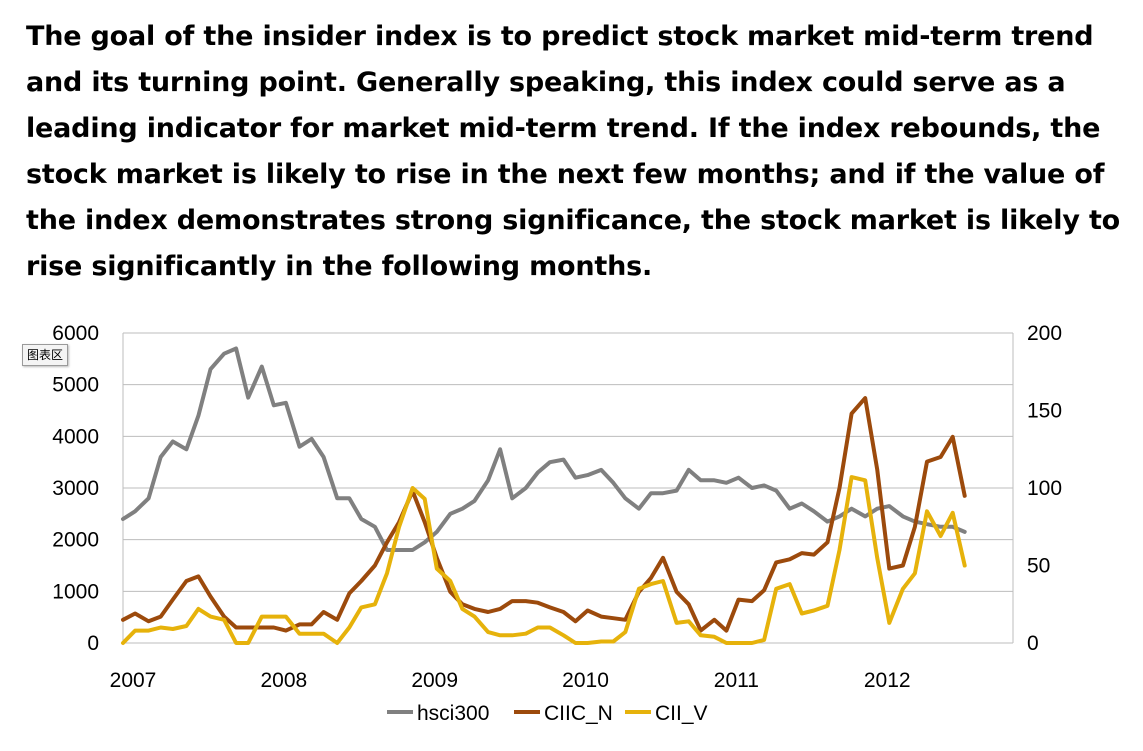  I want to click on x-tick-2010: 2010, so click(585, 680).